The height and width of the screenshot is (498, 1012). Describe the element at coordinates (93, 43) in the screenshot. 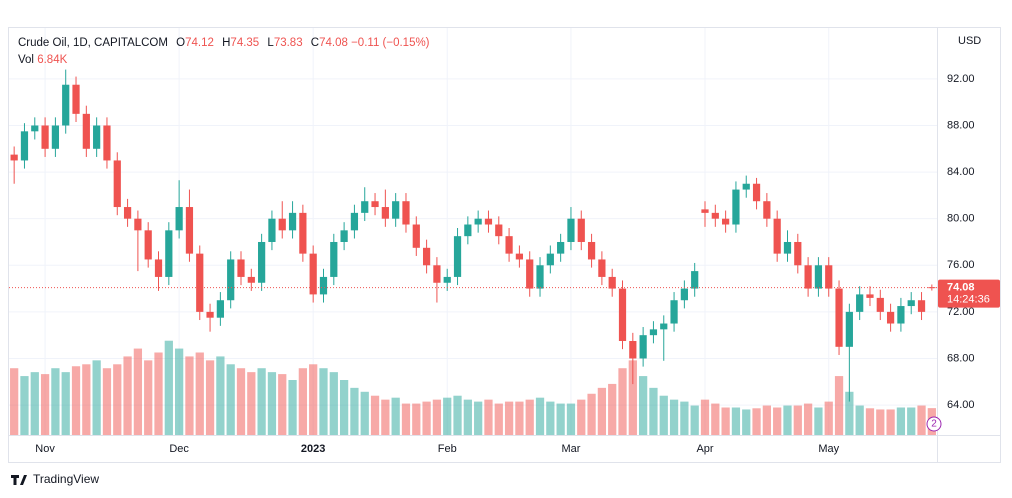

I see `symbol: Crude Oil, 1D, CAPITALCOM` at that location.